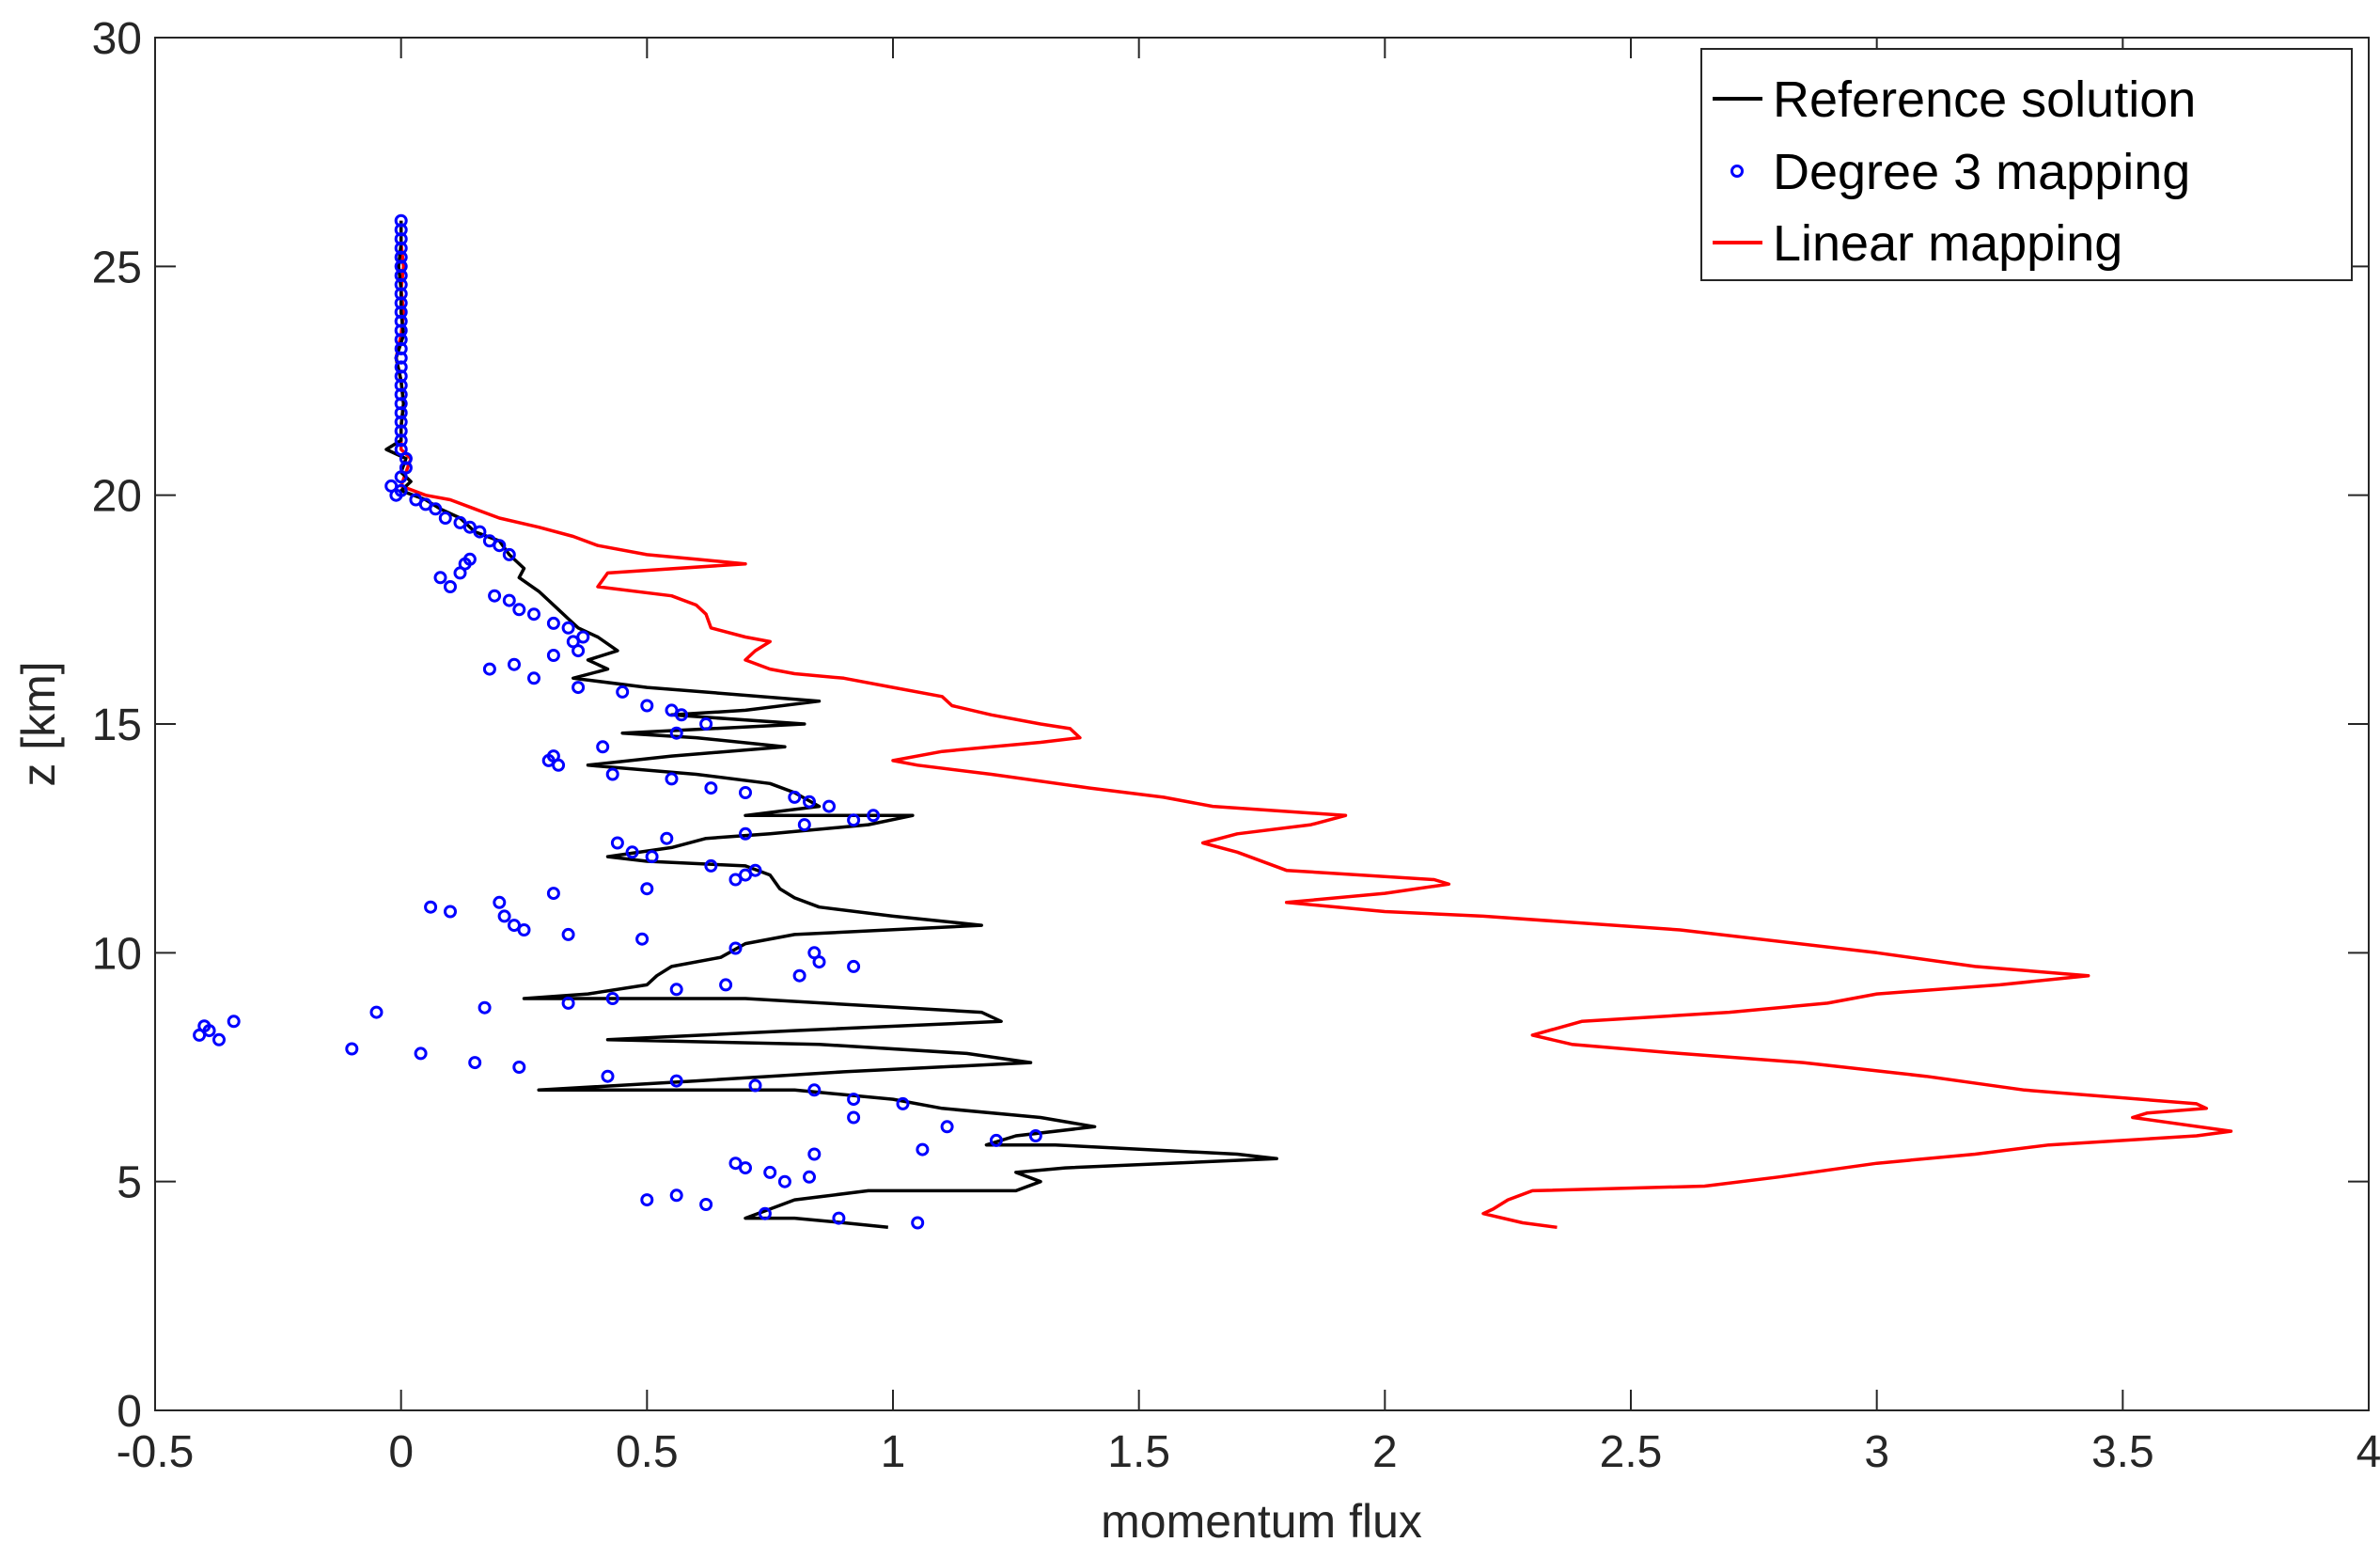  Describe the element at coordinates (2122, 1452) in the screenshot. I see `x-tick-label: 3.5` at that location.